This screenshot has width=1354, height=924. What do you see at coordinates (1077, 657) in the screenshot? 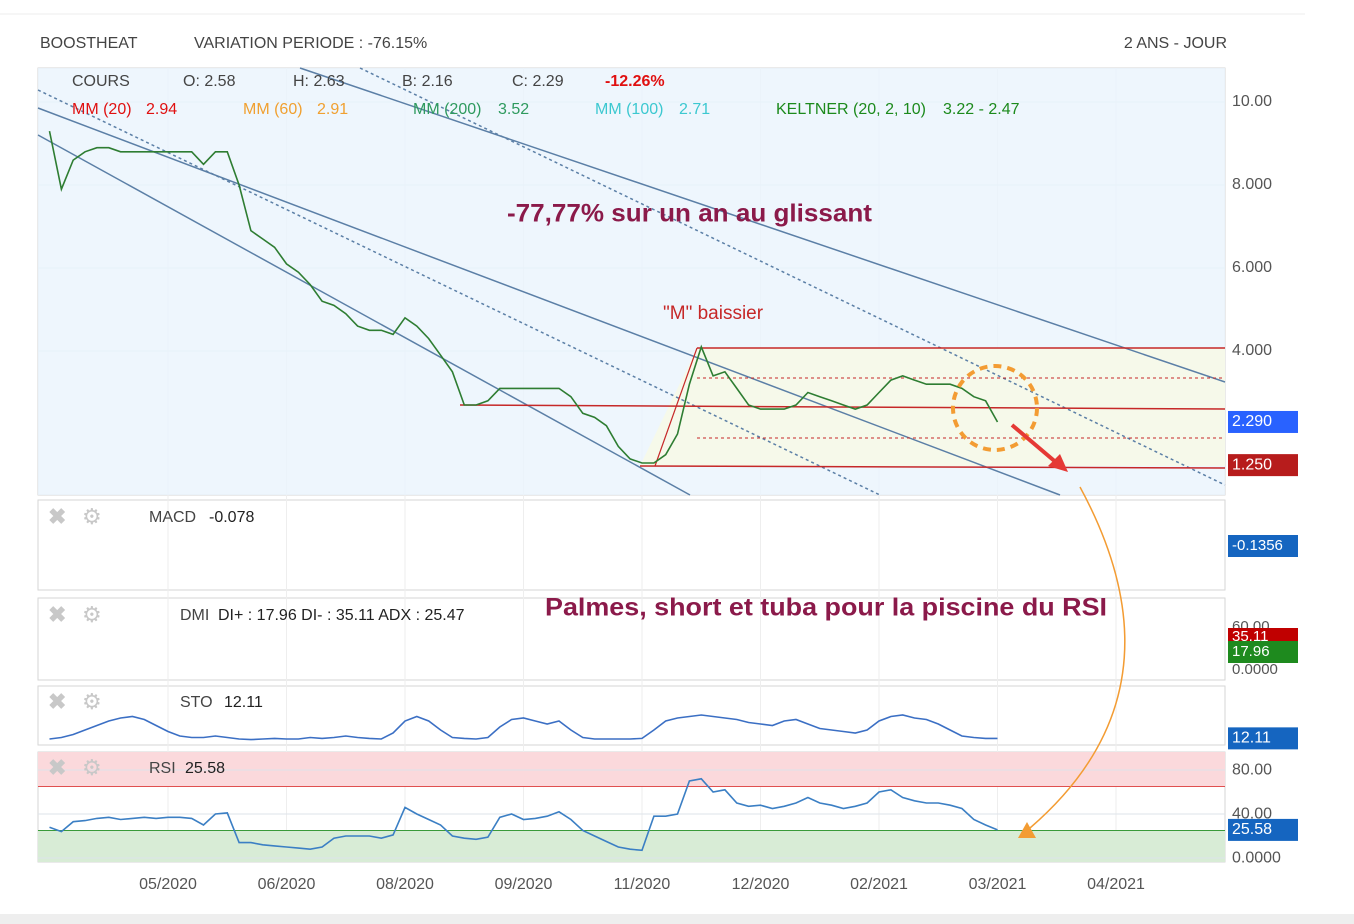
I see `curve-arrow` at bounding box center [1077, 657].